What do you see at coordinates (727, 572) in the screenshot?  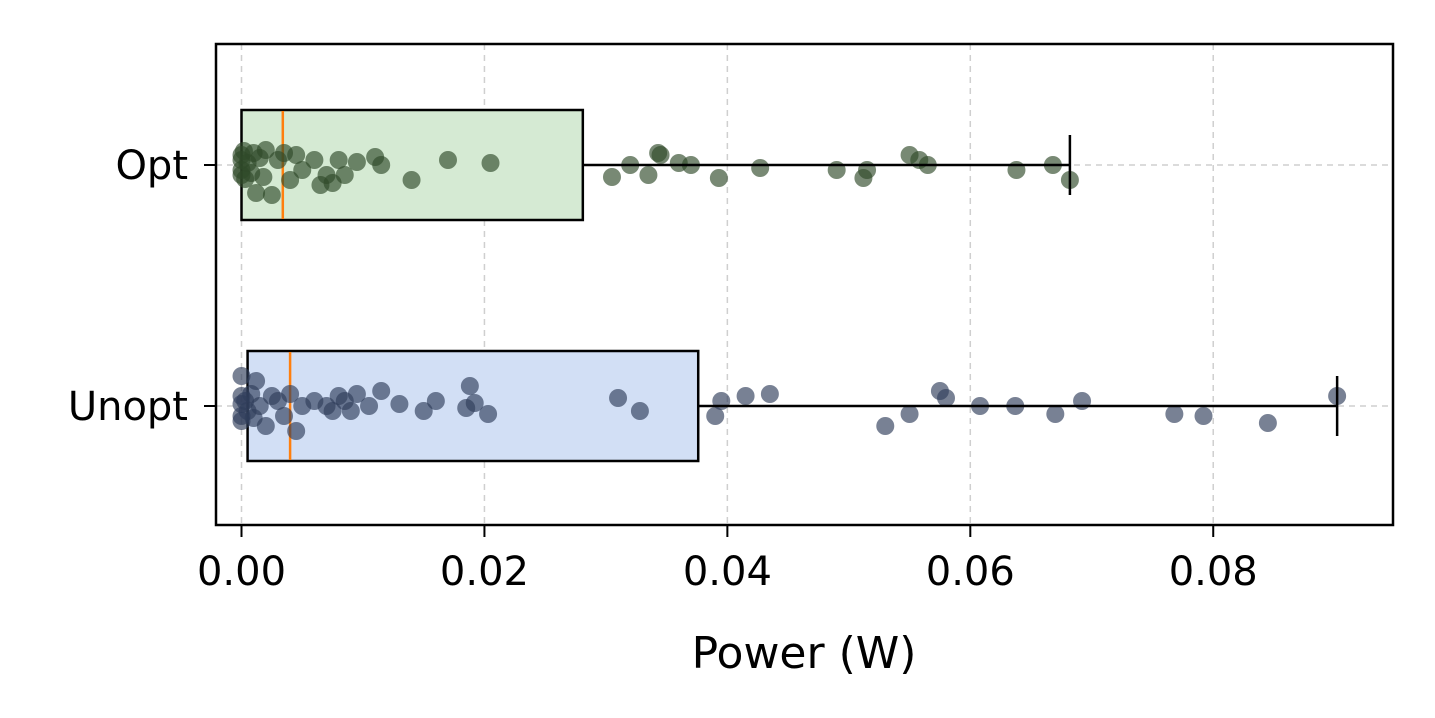 I see `x-tick-label: 0.04` at bounding box center [727, 572].